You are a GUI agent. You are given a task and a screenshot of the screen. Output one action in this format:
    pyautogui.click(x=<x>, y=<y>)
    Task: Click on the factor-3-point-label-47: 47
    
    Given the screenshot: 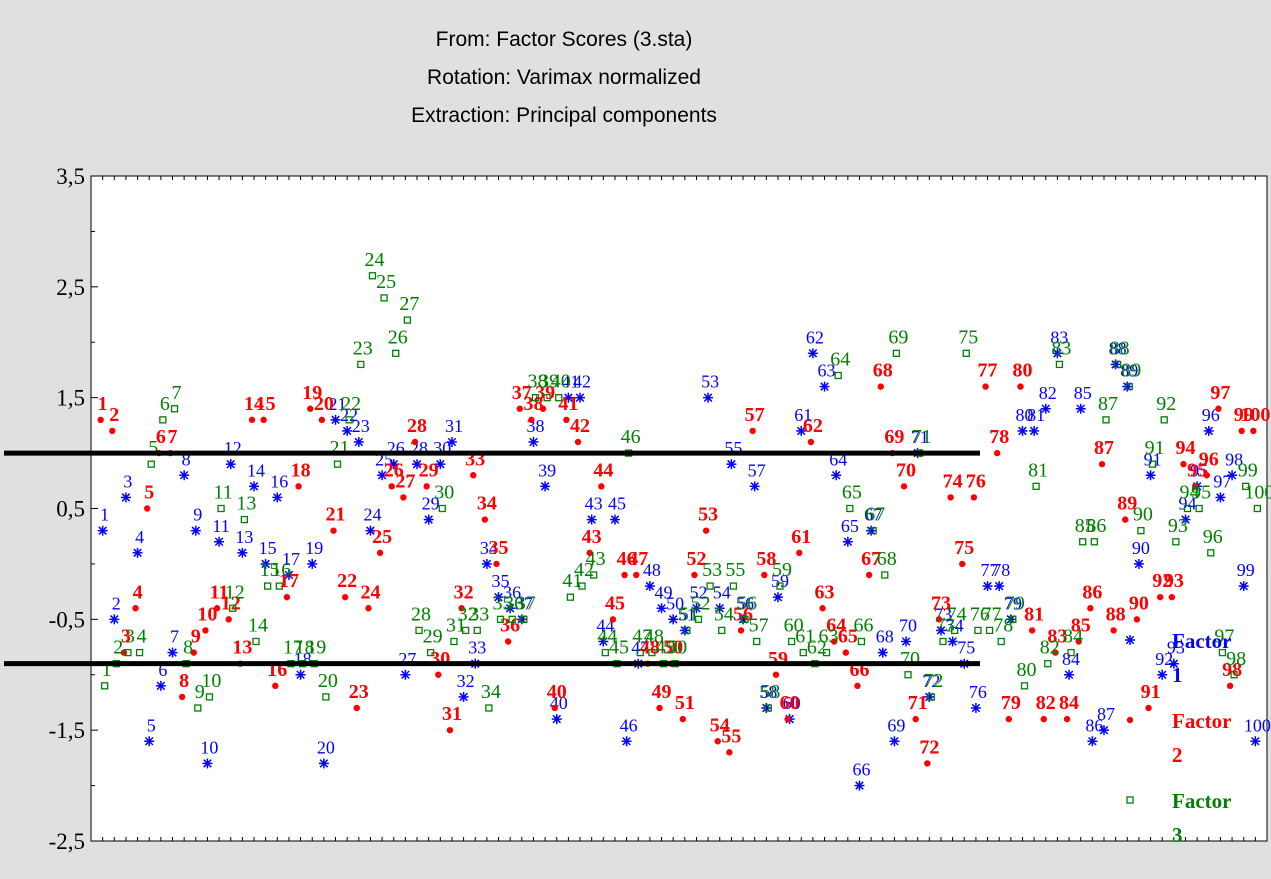 What is the action you would take?
    pyautogui.click(x=642, y=637)
    